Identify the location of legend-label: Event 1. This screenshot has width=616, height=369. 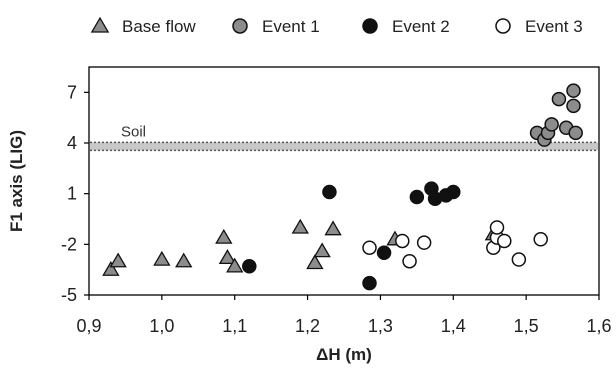
(291, 26).